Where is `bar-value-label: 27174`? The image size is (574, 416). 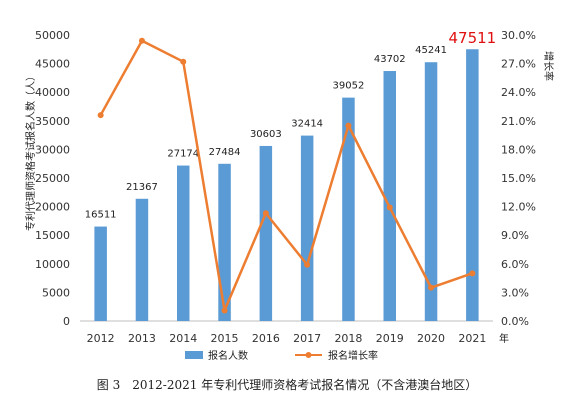 bar-value-label: 27174 is located at coordinates (183, 154).